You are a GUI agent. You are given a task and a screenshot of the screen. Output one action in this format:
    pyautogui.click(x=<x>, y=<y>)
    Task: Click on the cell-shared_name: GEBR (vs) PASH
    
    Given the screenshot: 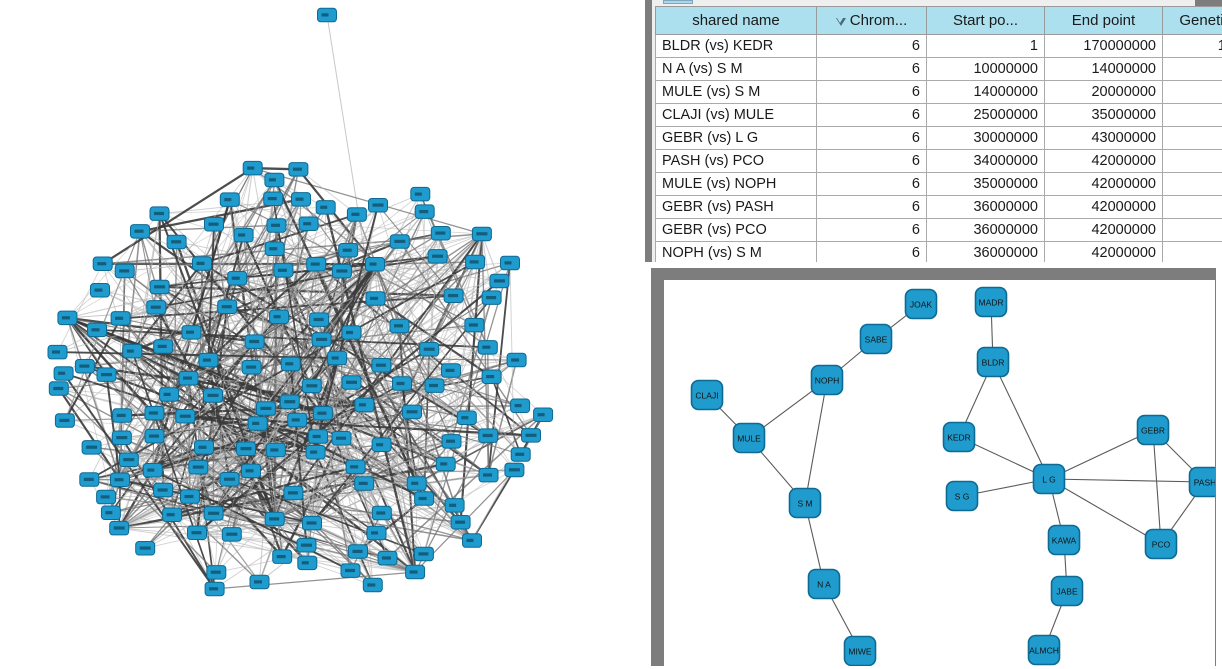 What is the action you would take?
    pyautogui.click(x=736, y=207)
    